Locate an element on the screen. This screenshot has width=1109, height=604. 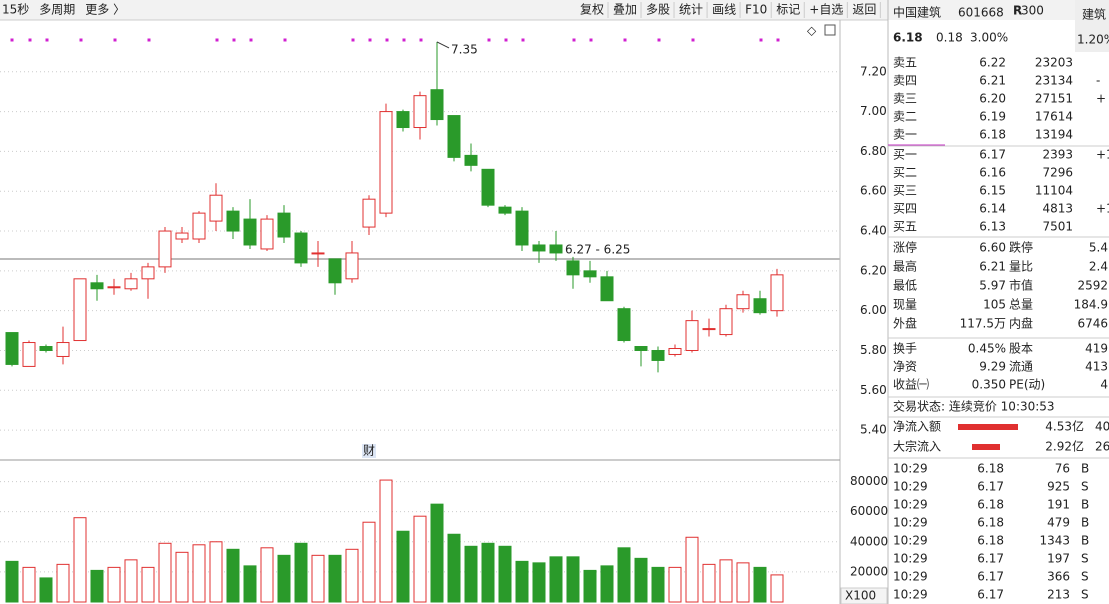
status: 交易状态: 连续竞价 10:30:53 is located at coordinates (974, 406).